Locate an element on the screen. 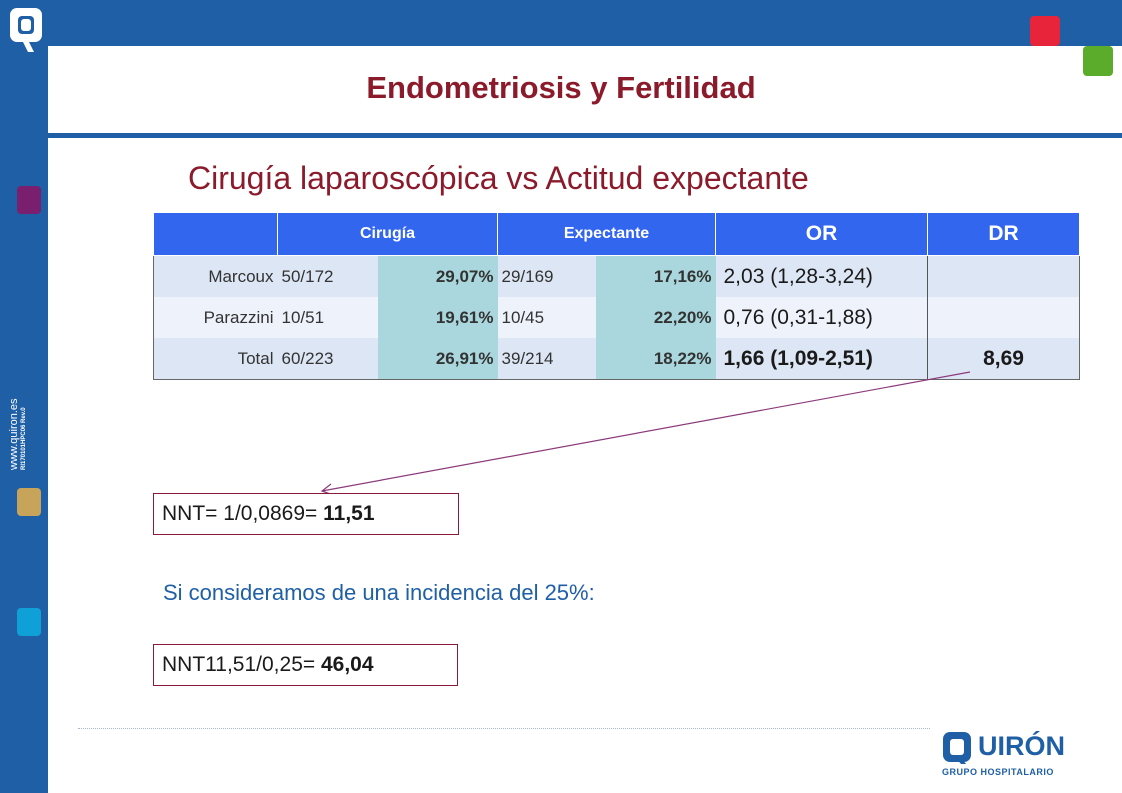 The image size is (1122, 793). dr-value: 8,69 is located at coordinates (1003, 359).